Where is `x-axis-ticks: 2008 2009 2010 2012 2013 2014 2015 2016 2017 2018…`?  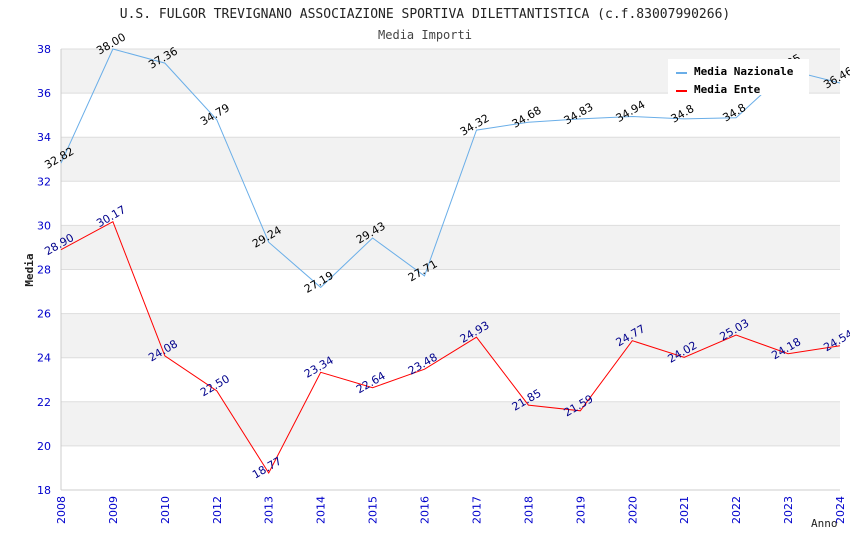 x-axis-ticks: 2008 2009 2010 2012 2013 2014 2015 2016 2017 2018… is located at coordinates (451, 510).